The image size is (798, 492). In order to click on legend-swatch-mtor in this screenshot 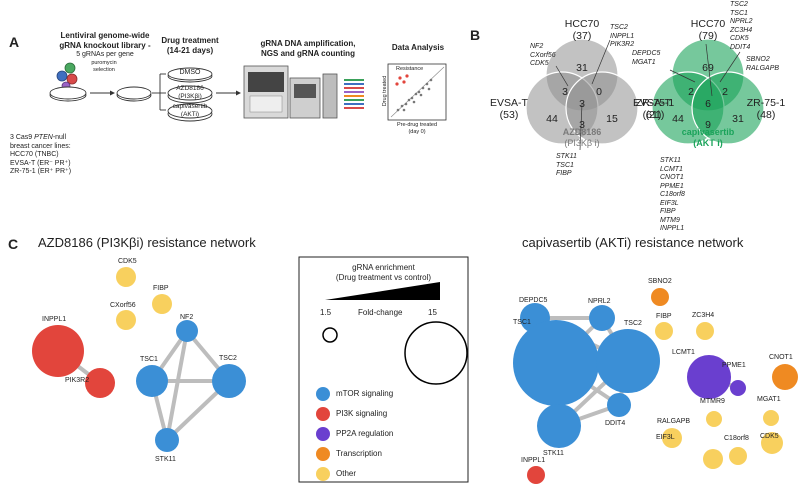, I will do `click(323, 394)`.